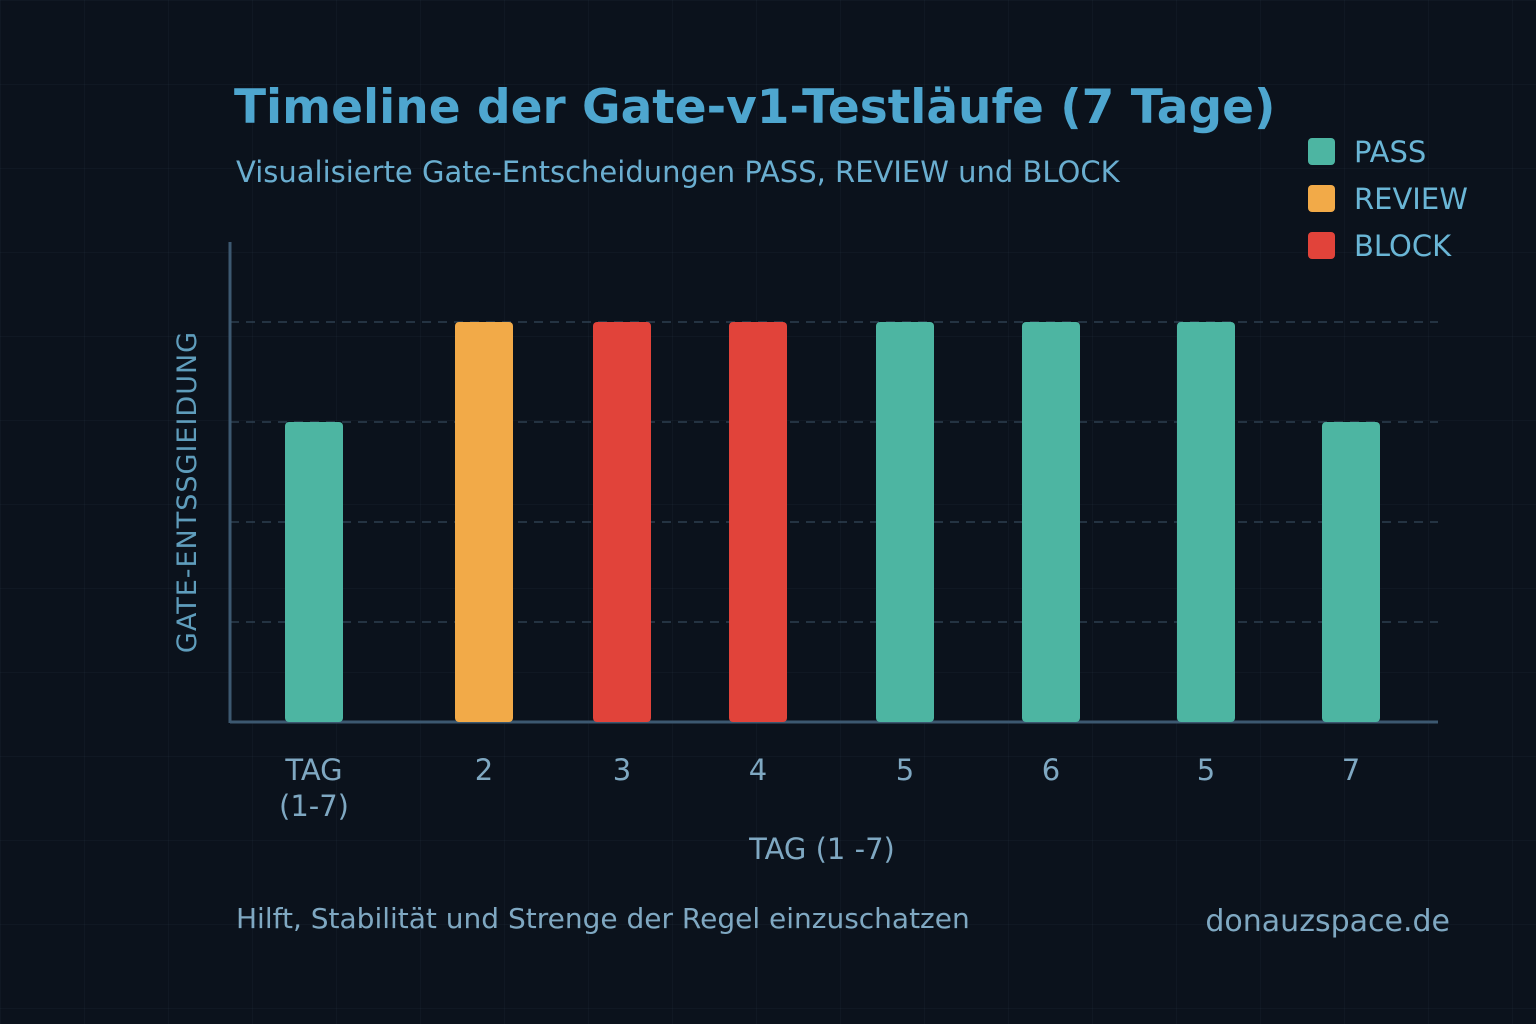 The width and height of the screenshot is (1536, 1024). What do you see at coordinates (187, 492) in the screenshot?
I see `y-axis-label: GATE-ENTSSGIEIDUNG` at bounding box center [187, 492].